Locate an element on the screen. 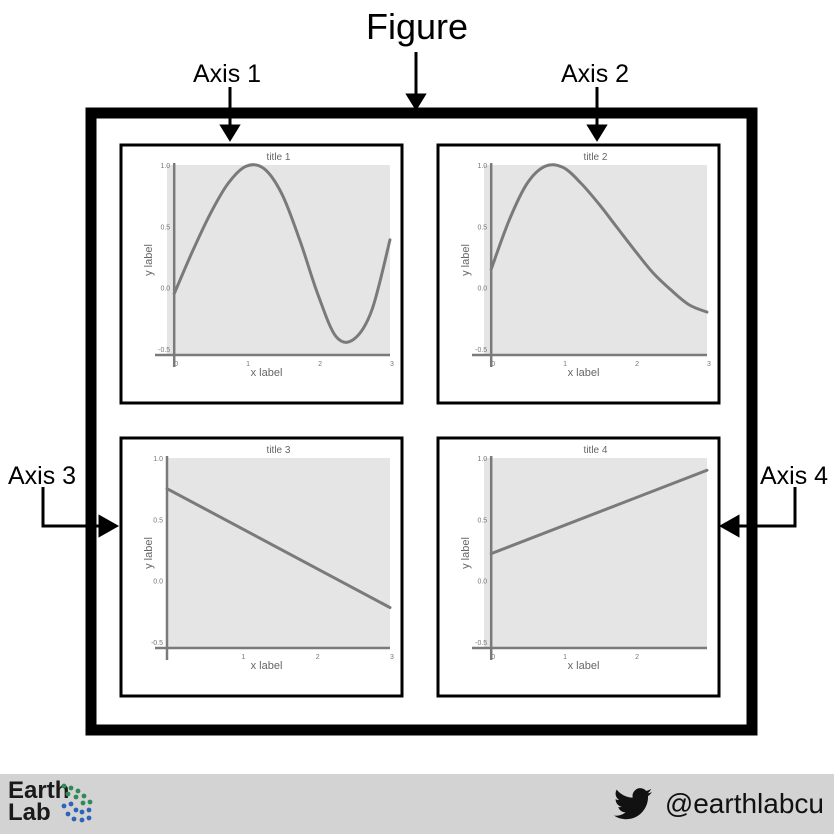 The image size is (834, 834). axes-panel-1: title 1 1.0 0.5 0.0 -0.5 0 1 2 3 x label y label is located at coordinates (261, 274).